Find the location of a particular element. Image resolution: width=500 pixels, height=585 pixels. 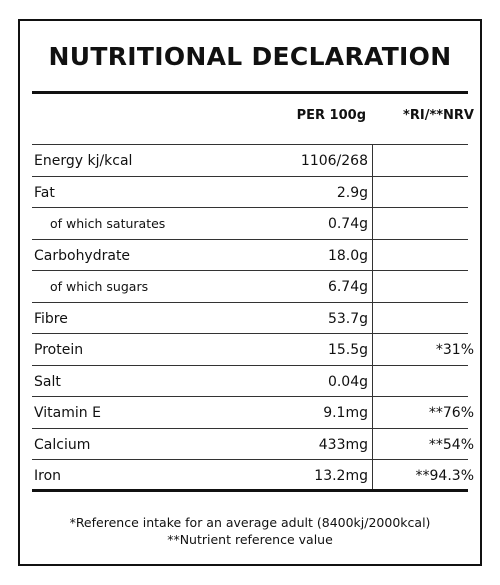

nutrient-name: of which saturates is located at coordinates (108, 223).